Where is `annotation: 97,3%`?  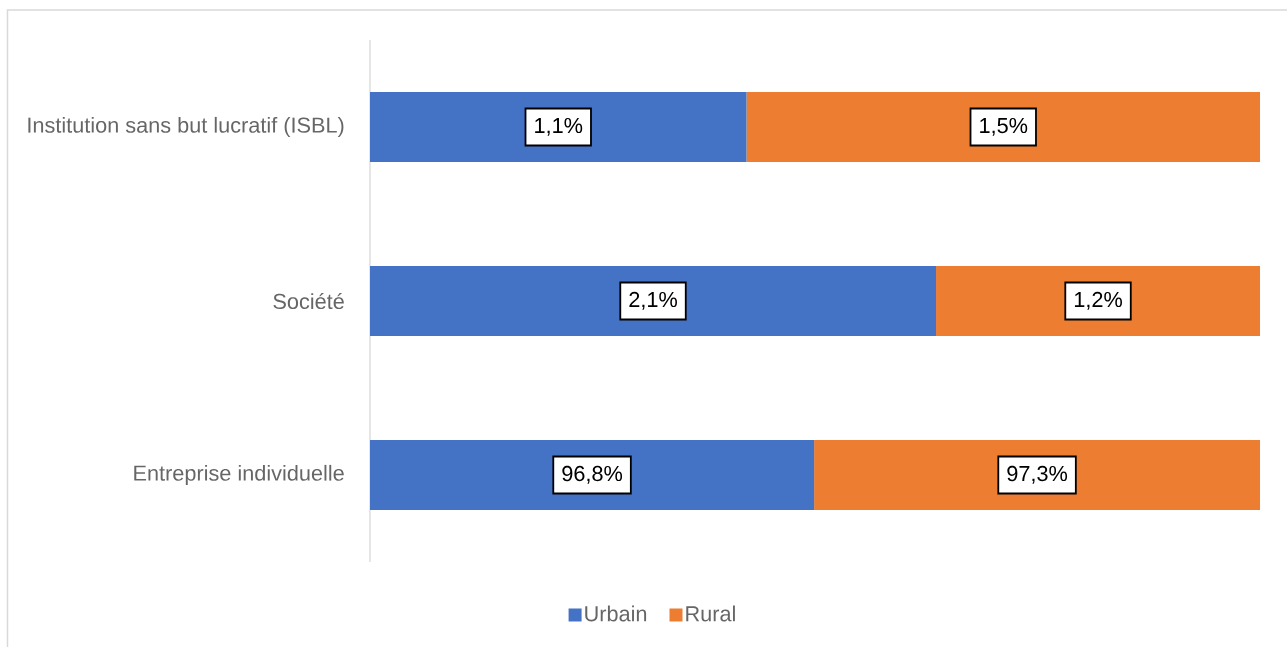
annotation: 97,3% is located at coordinates (1037, 474).